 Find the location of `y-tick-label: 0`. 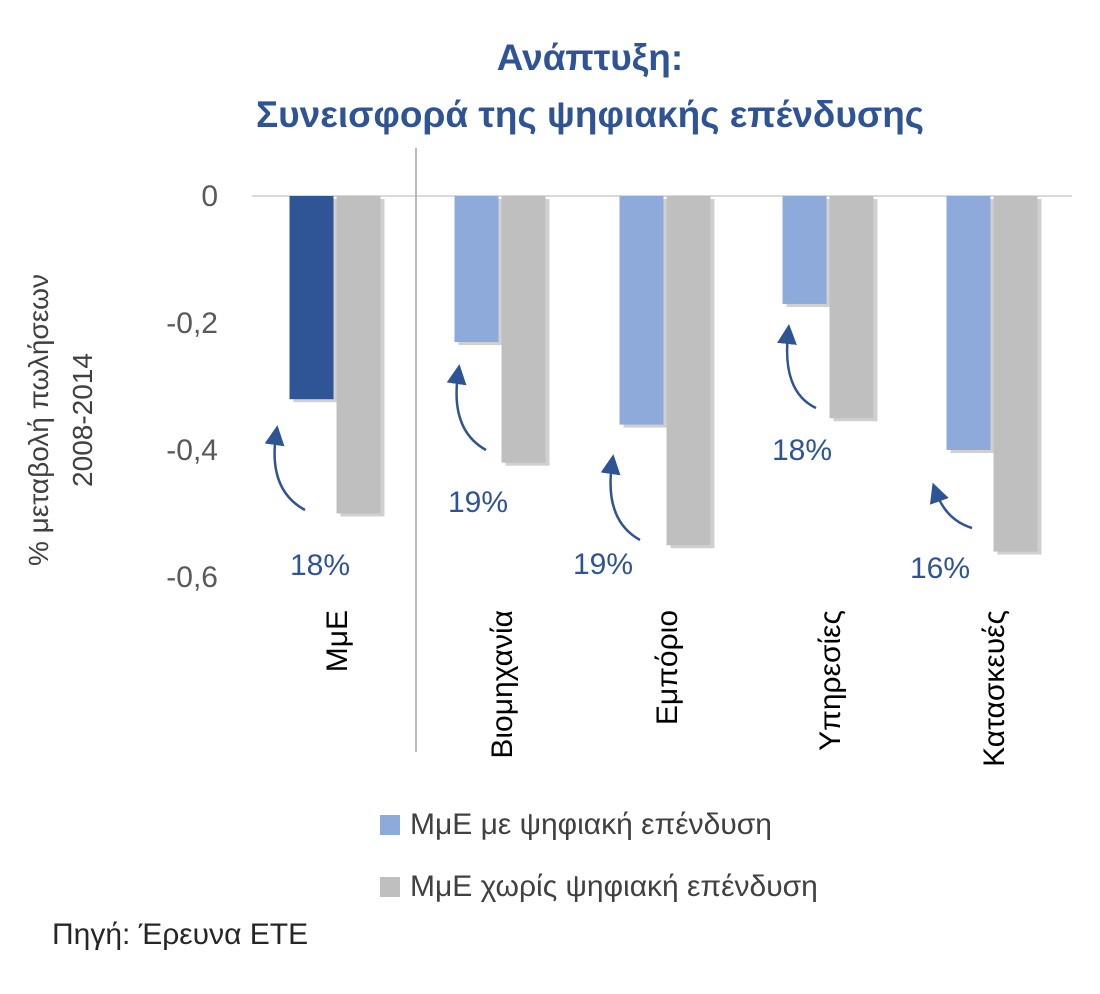

y-tick-label: 0 is located at coordinates (209, 196).